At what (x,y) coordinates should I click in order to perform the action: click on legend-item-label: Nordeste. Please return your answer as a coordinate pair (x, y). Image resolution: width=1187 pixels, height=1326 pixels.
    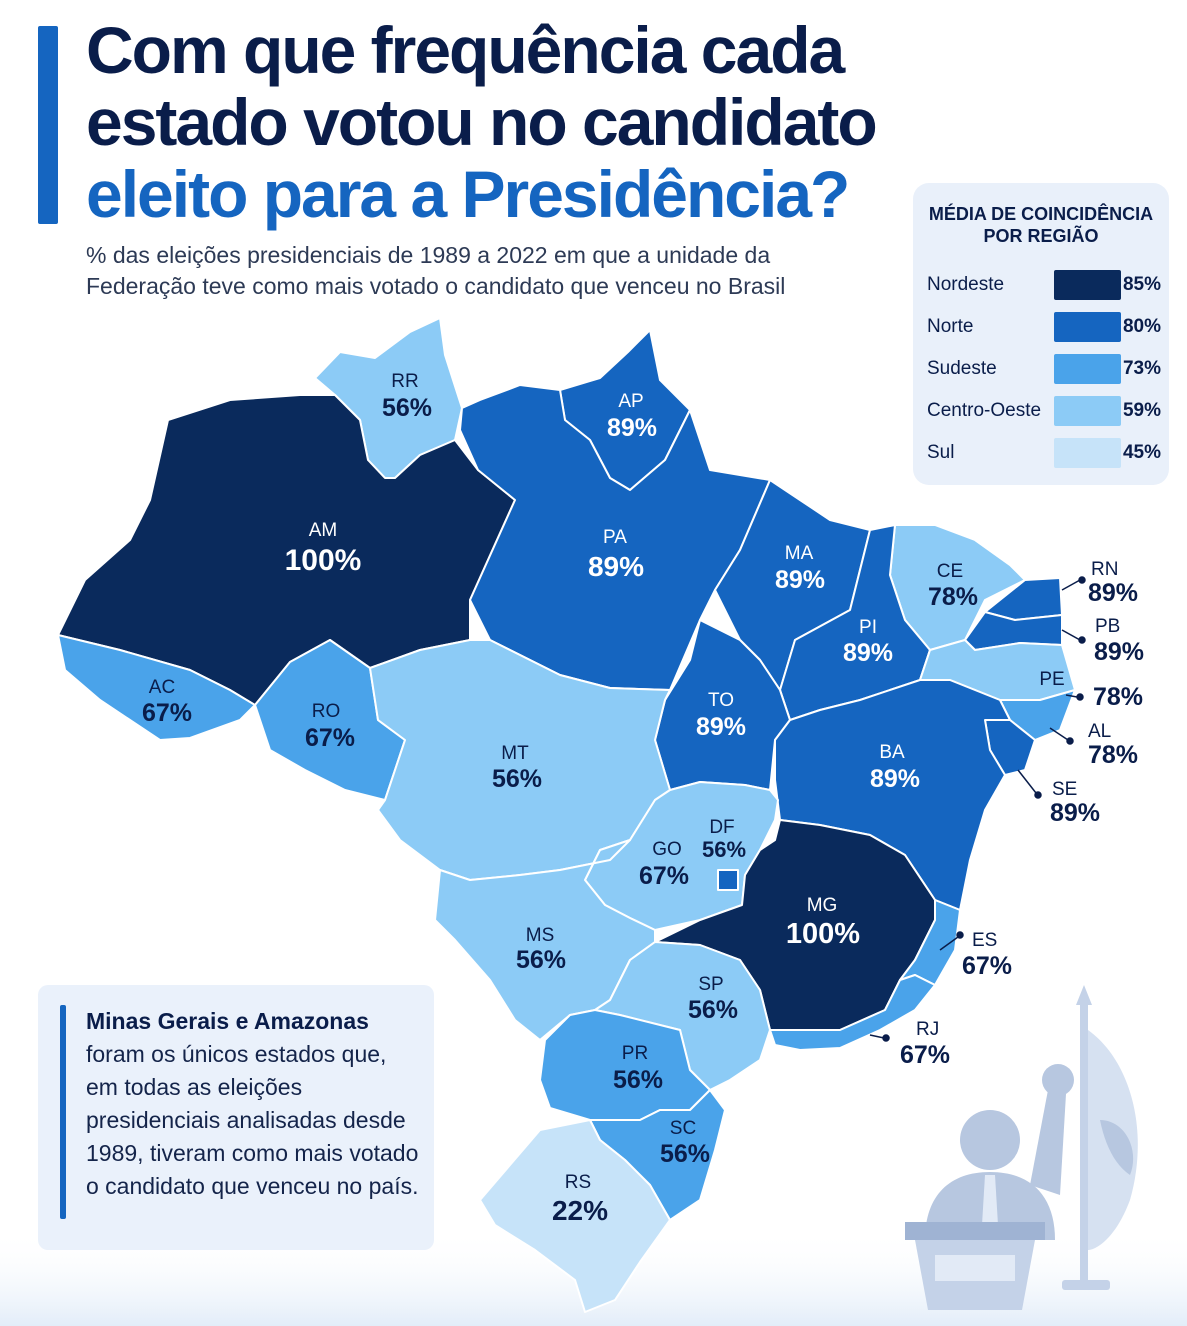
    Looking at the image, I should click on (966, 284).